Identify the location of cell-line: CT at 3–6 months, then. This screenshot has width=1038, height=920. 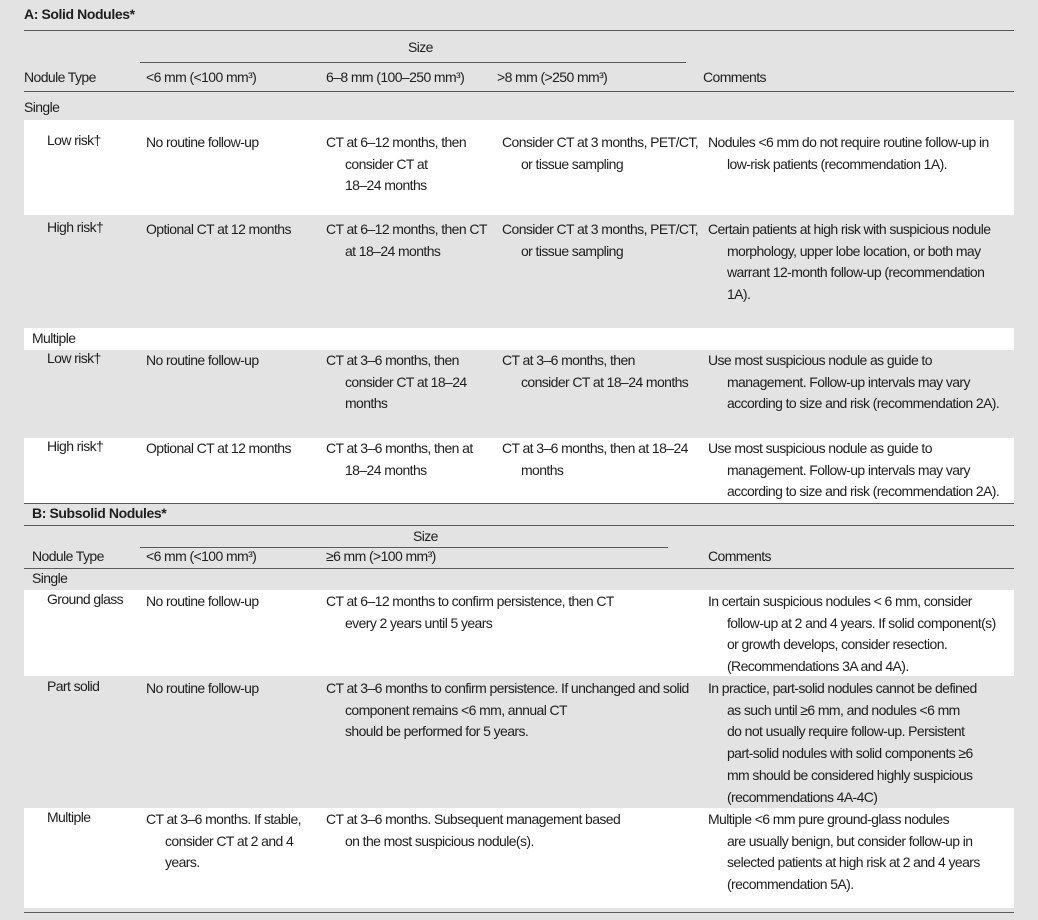
(568, 360).